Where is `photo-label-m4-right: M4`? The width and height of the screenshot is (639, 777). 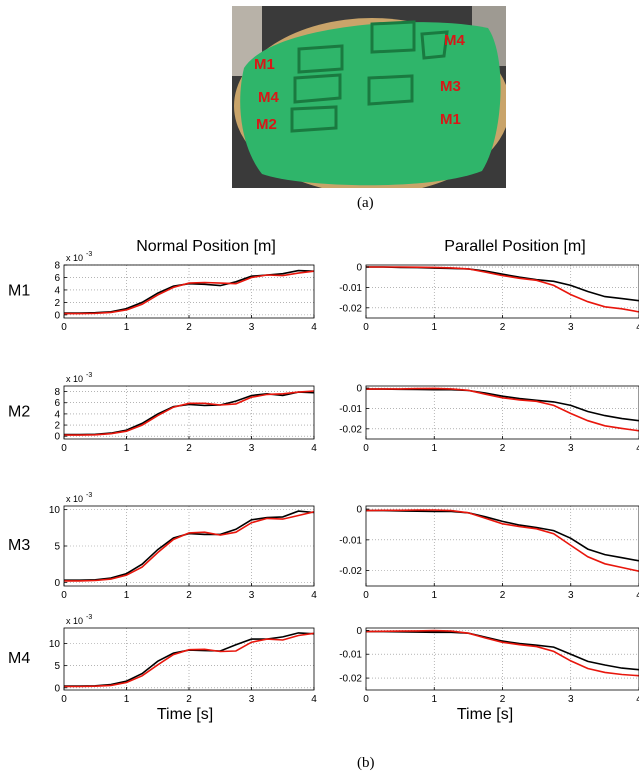 photo-label-m4-right: M4 is located at coordinates (454, 40).